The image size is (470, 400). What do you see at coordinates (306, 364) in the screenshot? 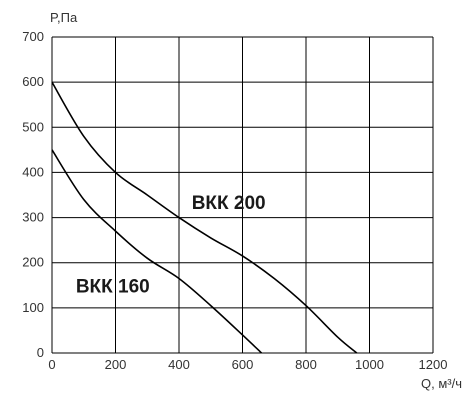
I see `x-tick-label: 800` at bounding box center [306, 364].